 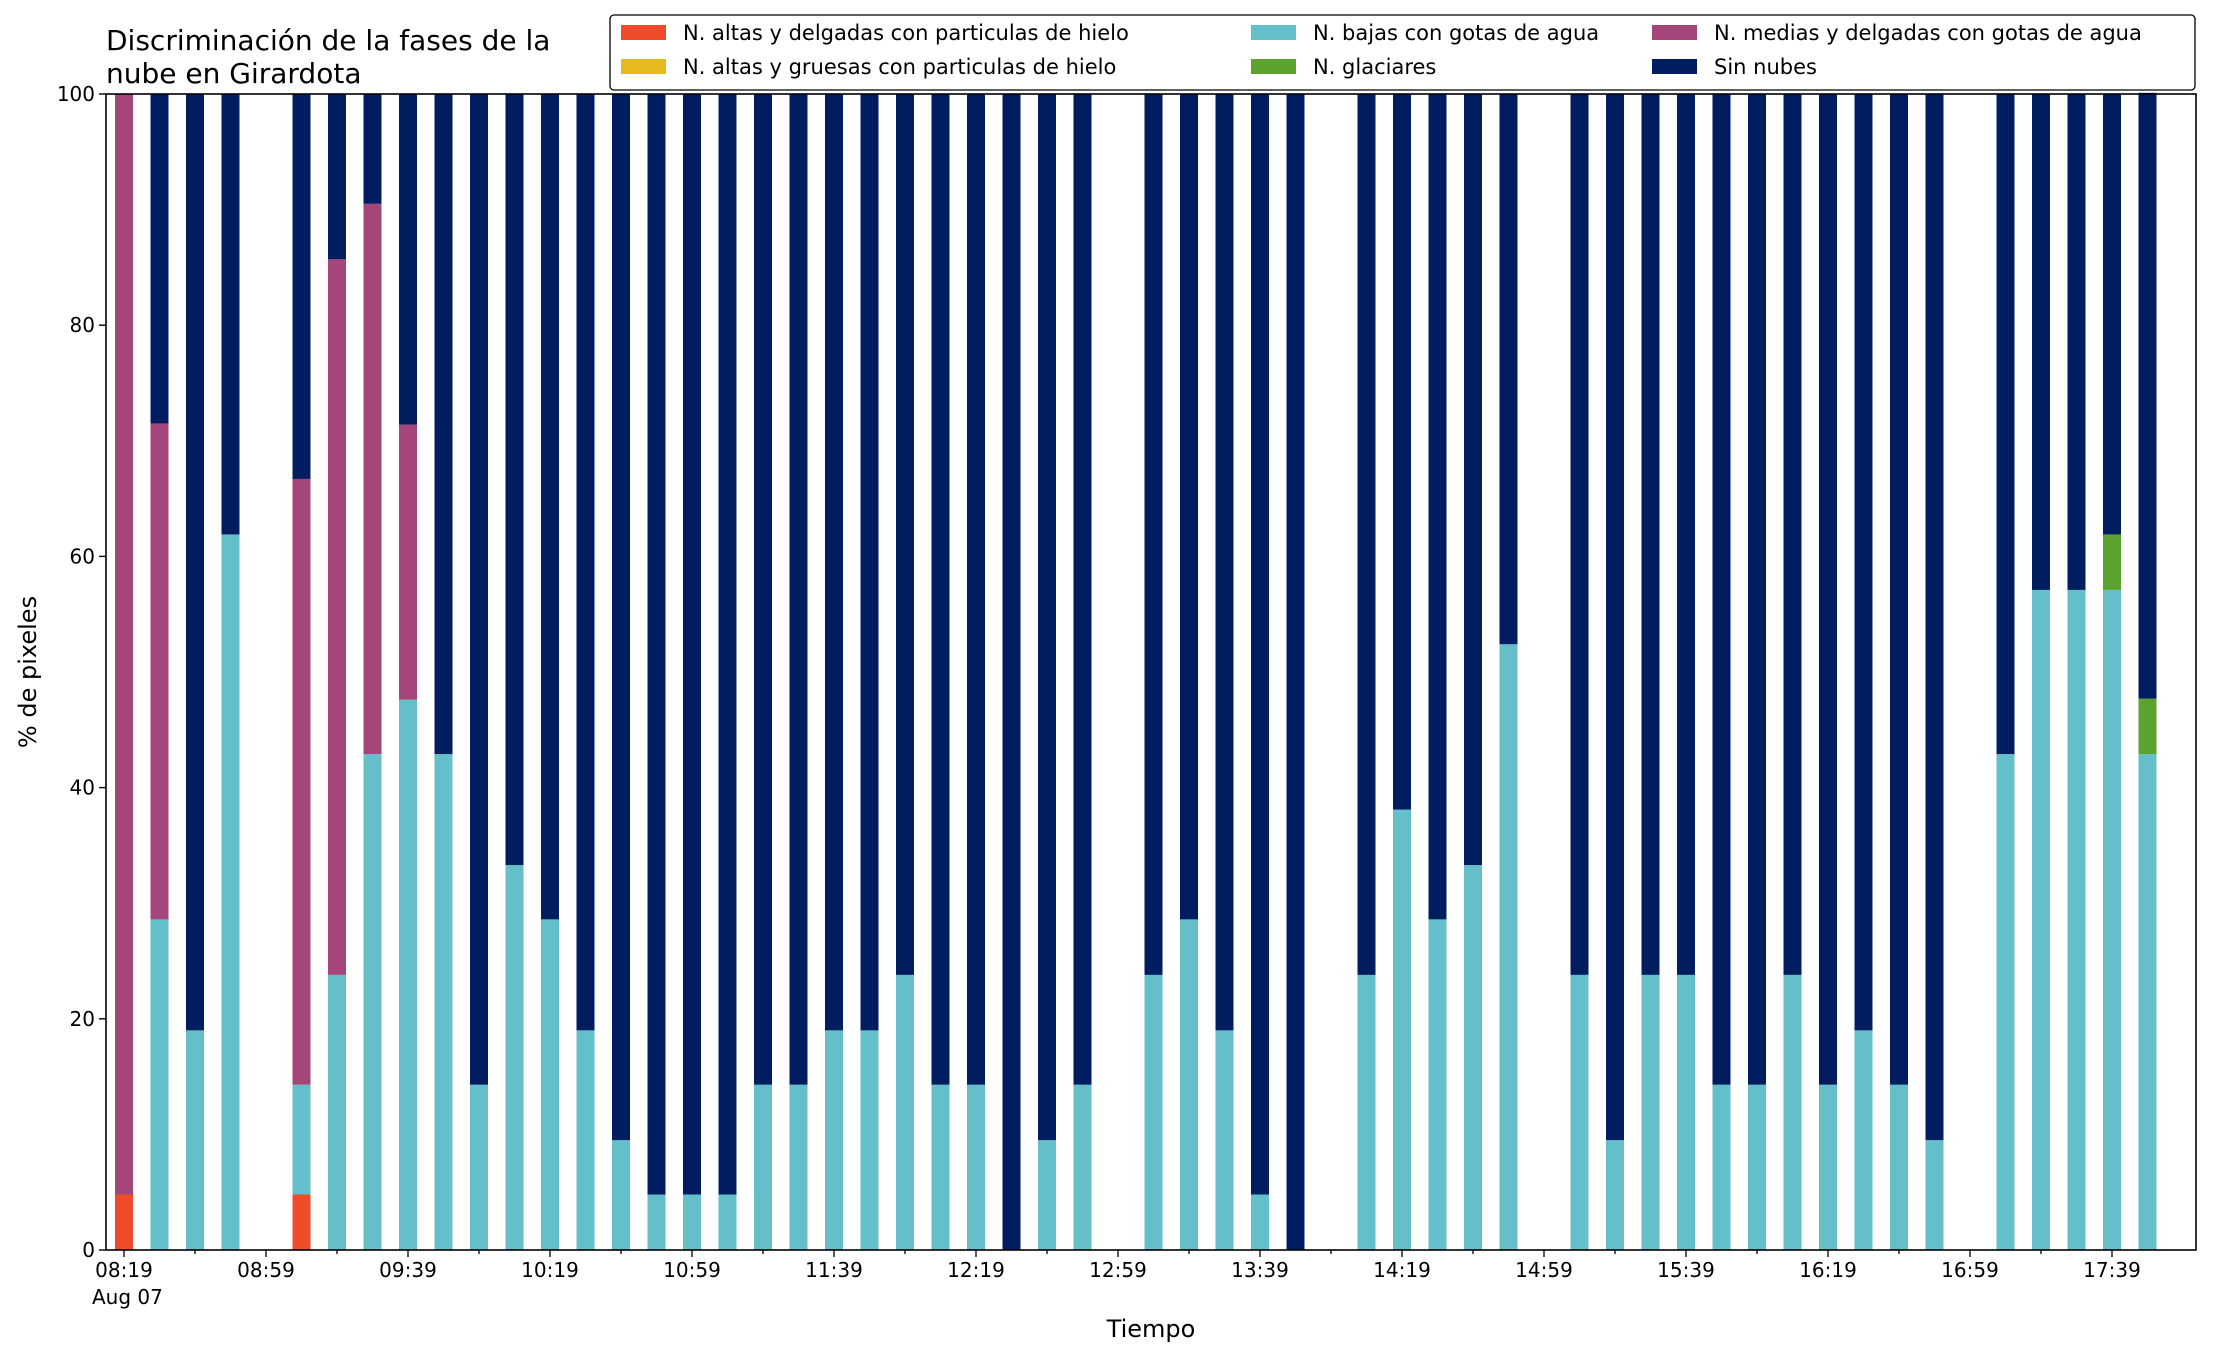 What do you see at coordinates (976, 1270) in the screenshot?
I see `x-tick-label-6: 12:19` at bounding box center [976, 1270].